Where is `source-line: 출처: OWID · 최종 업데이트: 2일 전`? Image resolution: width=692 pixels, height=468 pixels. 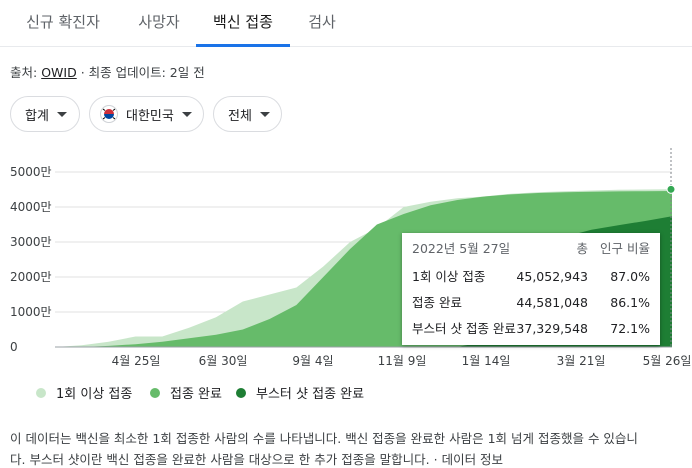 source-line: 출처: OWID · 최종 업데이트: 2일 전 is located at coordinates (107, 71).